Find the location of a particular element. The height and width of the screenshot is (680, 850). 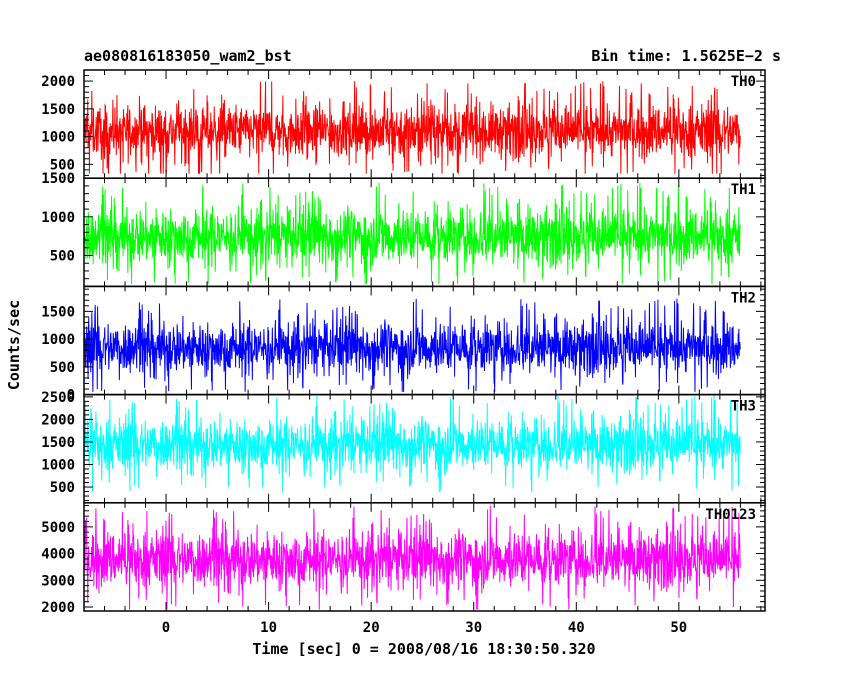

series-line-th3 is located at coordinates (412, 444).